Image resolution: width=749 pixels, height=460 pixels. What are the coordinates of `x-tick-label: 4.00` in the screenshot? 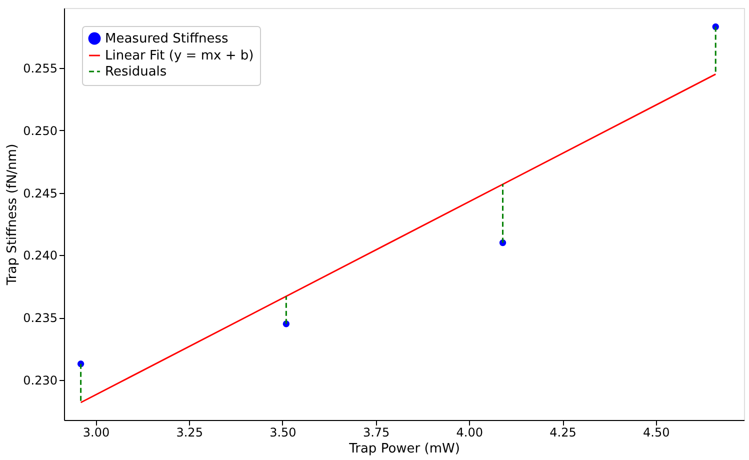 It's located at (470, 433).